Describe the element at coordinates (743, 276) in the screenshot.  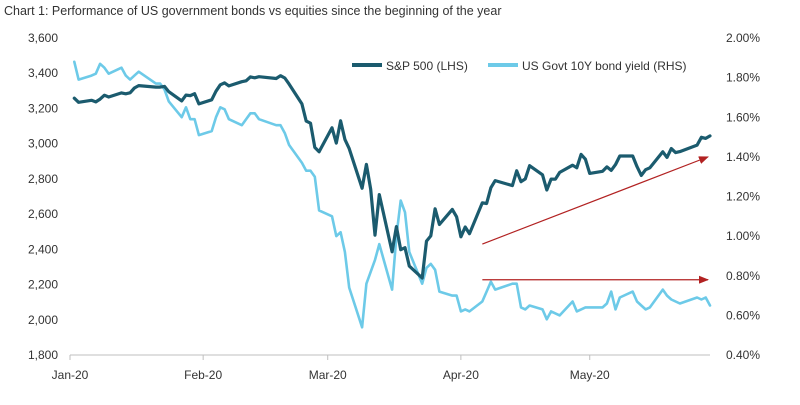
I see `y-right-tick-label: 0.80%` at that location.